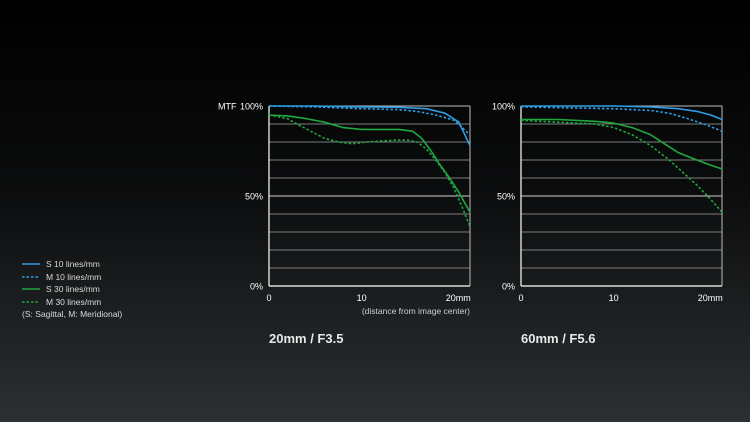 The image size is (750, 422). What do you see at coordinates (31, 289) in the screenshot?
I see `legend-line-s30` at bounding box center [31, 289].